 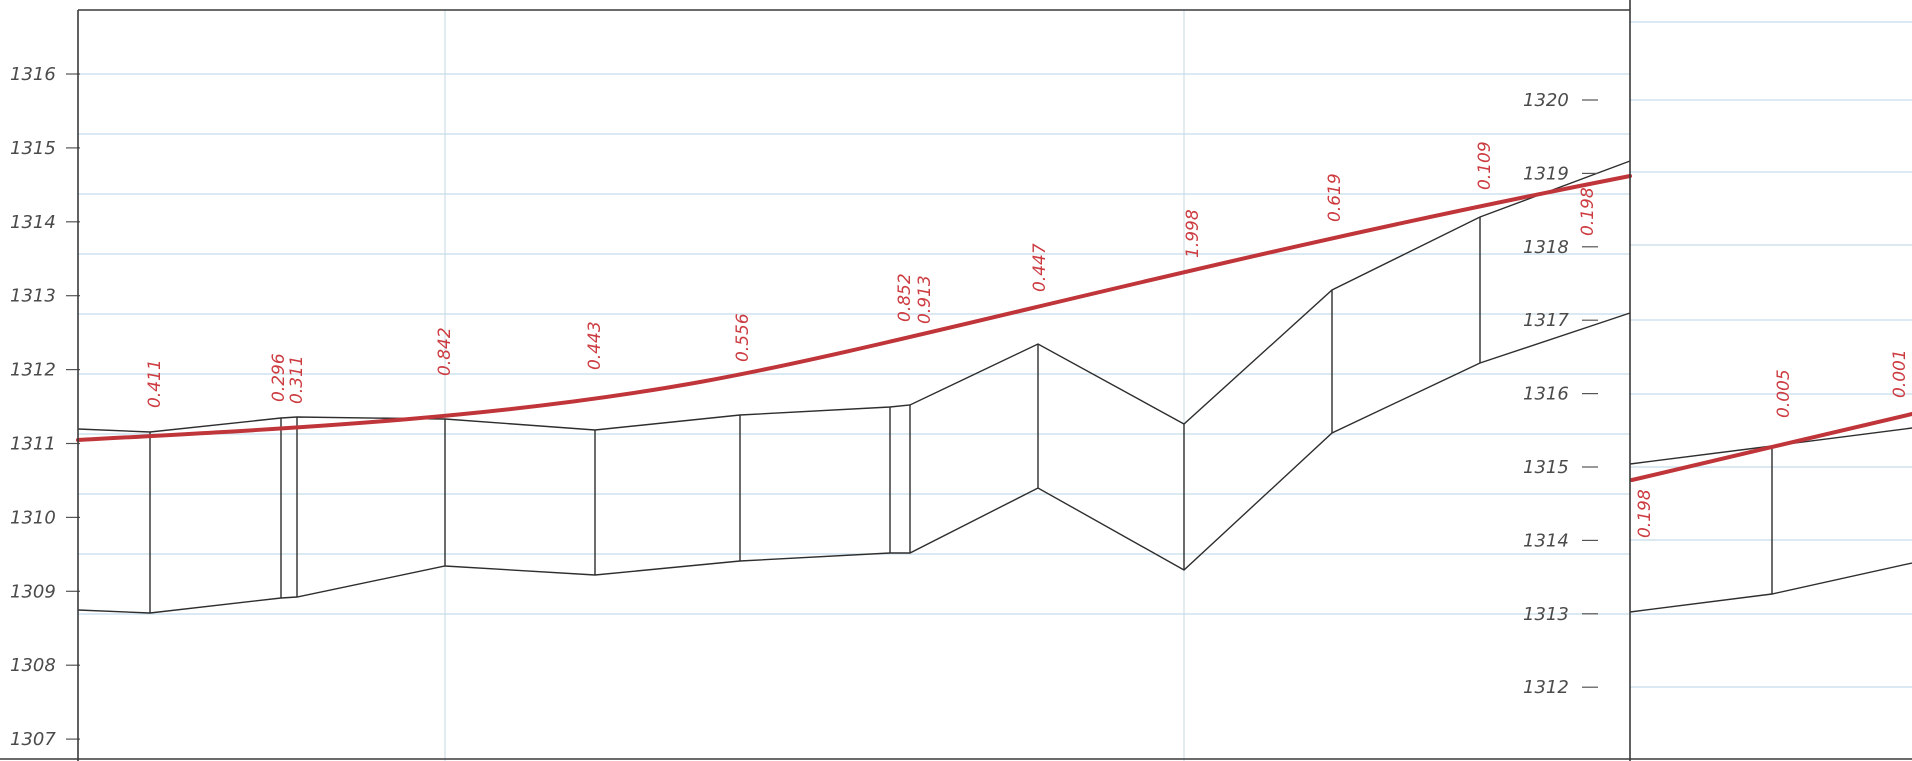 I want to click on y-axis-label: 1311, so click(x=33, y=444).